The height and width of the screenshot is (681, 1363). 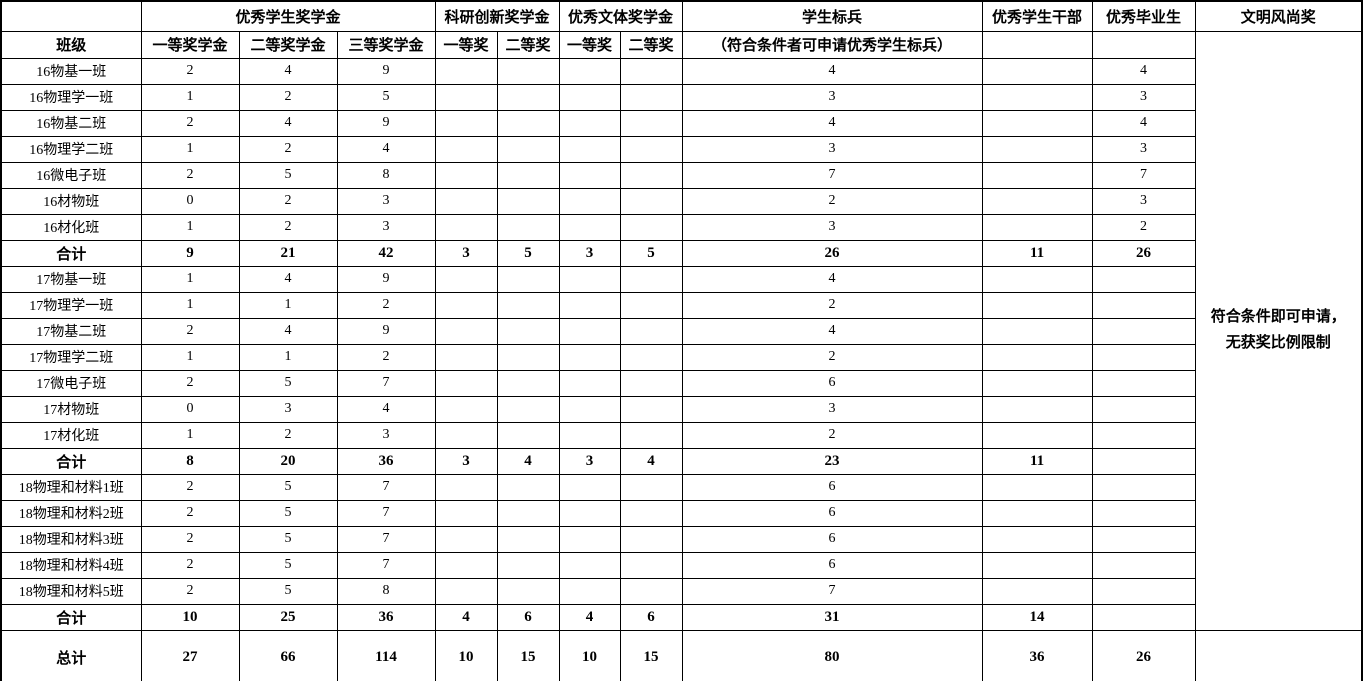 I want to click on value-cell: 23, so click(x=832, y=461).